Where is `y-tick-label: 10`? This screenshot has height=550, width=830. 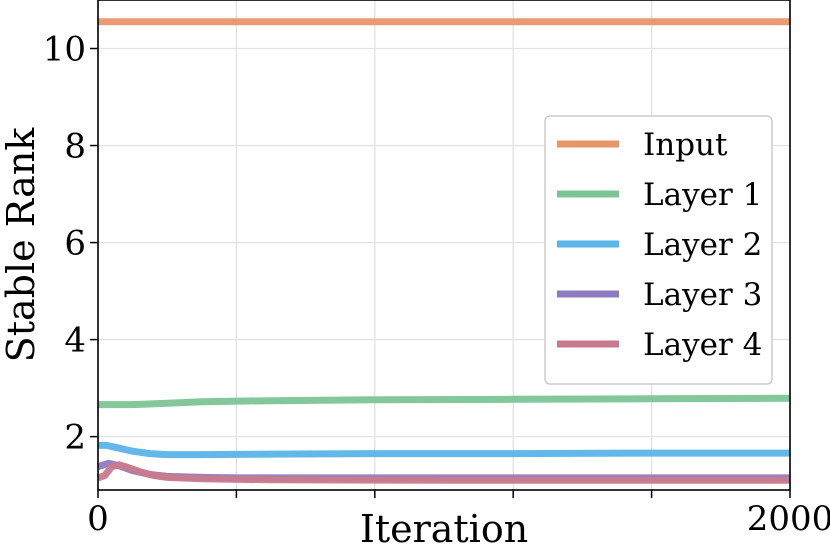
y-tick-label: 10 is located at coordinates (64, 50).